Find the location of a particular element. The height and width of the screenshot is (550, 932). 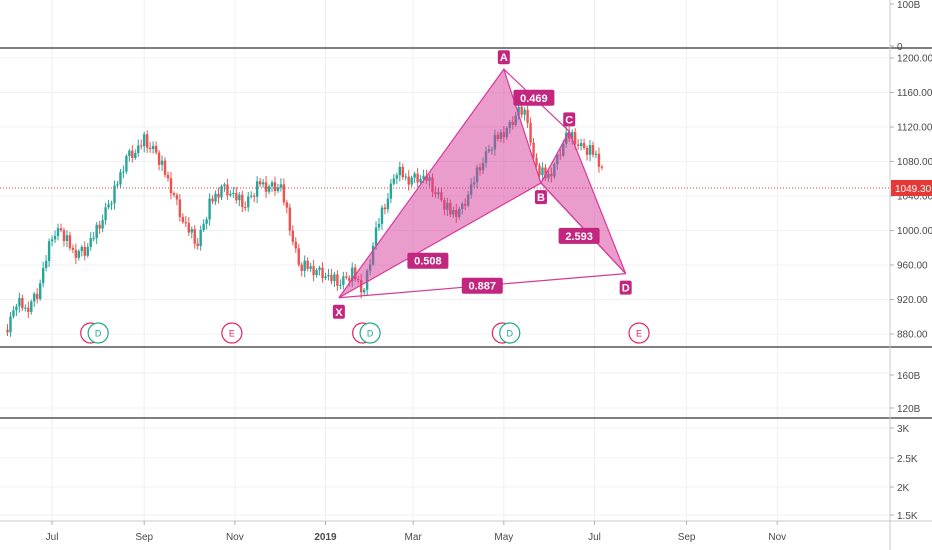

pattern-triangle-xab is located at coordinates (440, 183).